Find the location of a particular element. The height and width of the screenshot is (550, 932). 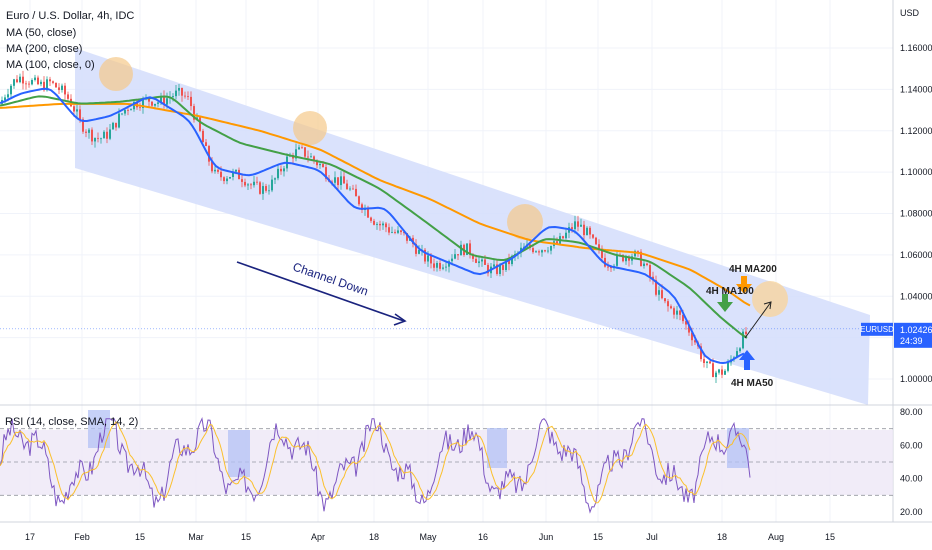

candle-countdown: 24:39 is located at coordinates (911, 341).